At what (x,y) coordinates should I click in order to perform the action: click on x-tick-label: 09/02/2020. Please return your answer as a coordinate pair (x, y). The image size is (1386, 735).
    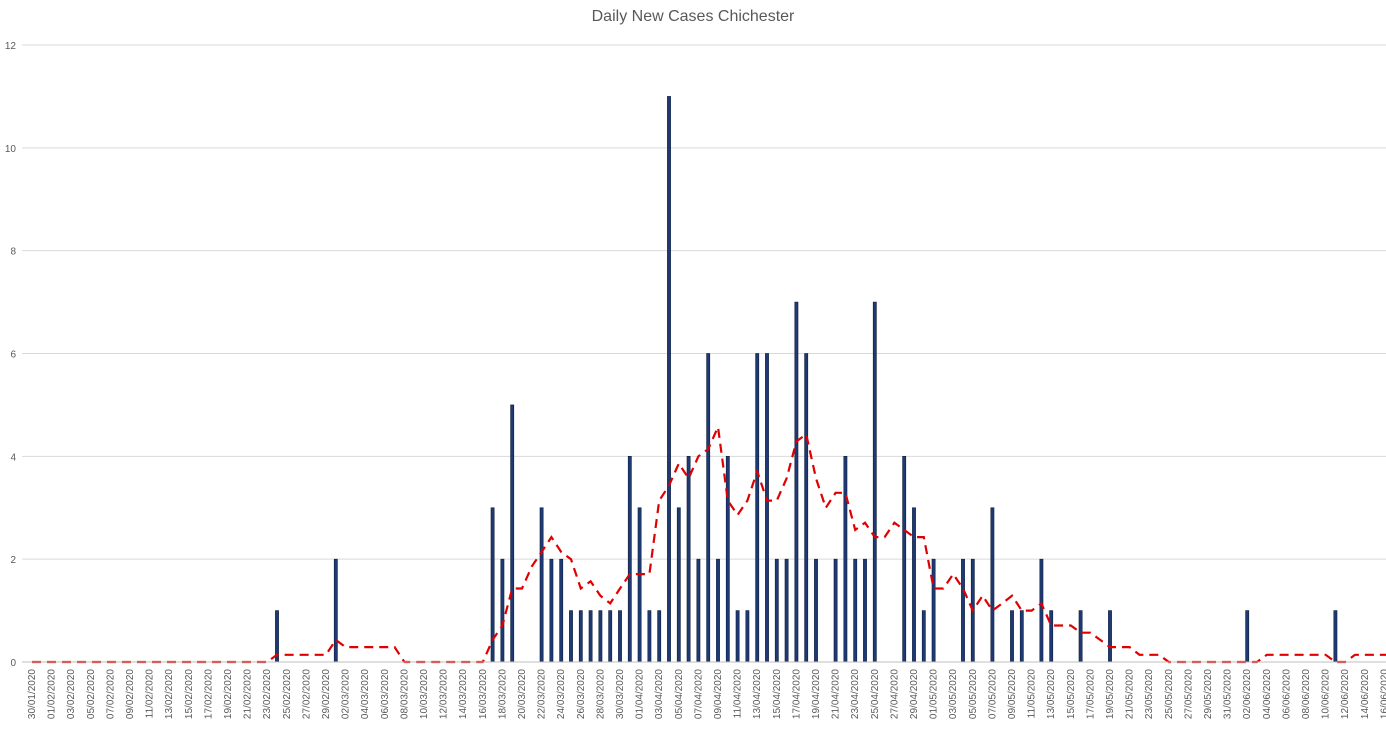
    Looking at the image, I should click on (130, 694).